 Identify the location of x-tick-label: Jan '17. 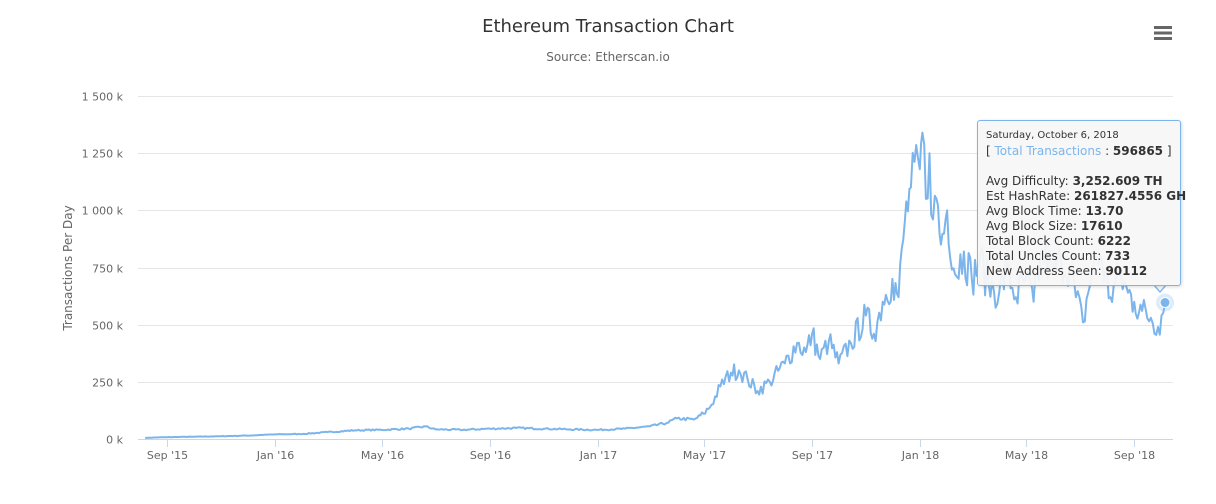
(598, 455).